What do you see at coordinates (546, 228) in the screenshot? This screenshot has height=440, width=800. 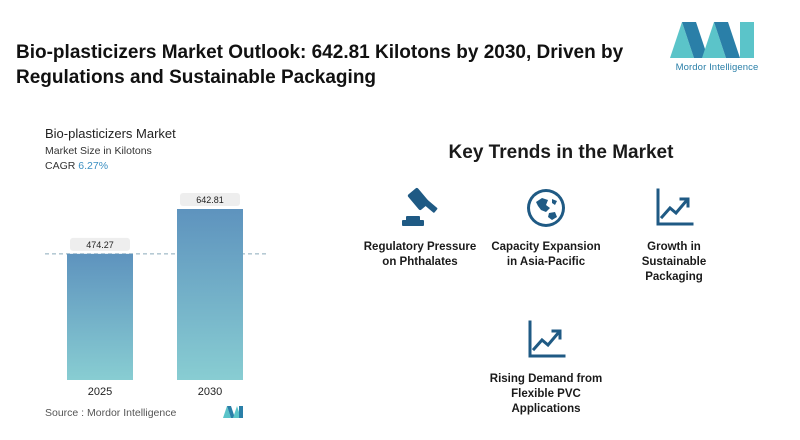 I see `trend-item-asia-pacific: Capacity Expansion in Asia-Pacific` at bounding box center [546, 228].